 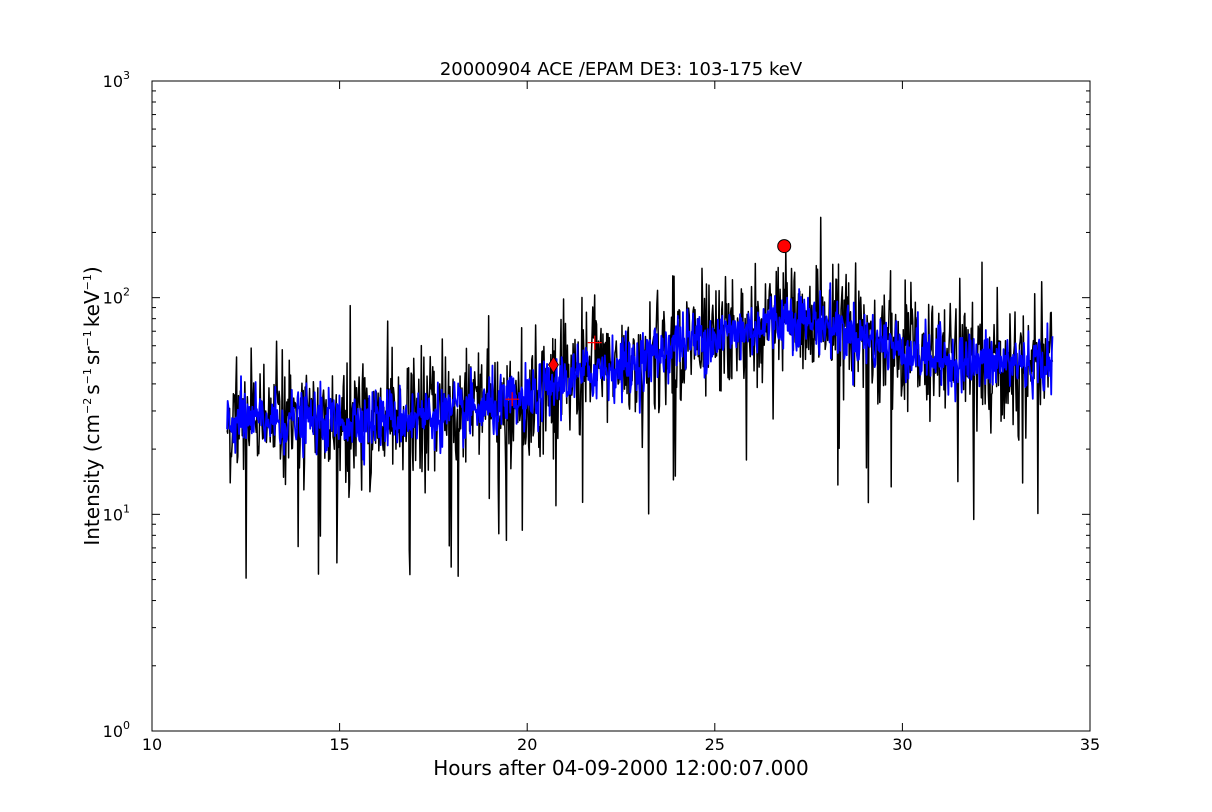 I want to click on ylabel-exp1: −2, so click(x=87, y=406).